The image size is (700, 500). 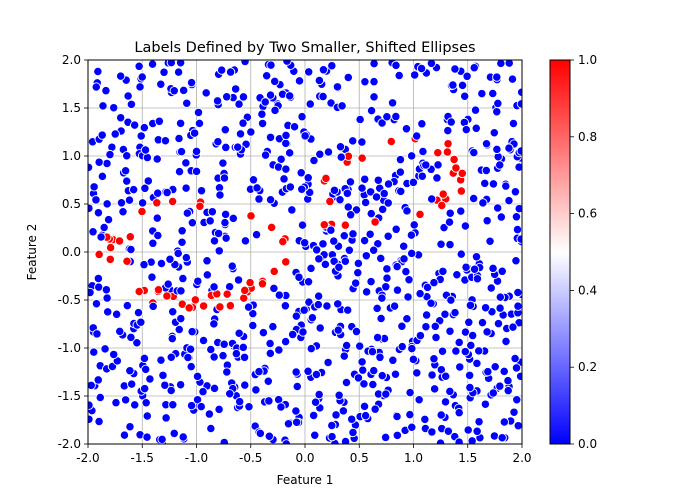 I want to click on colorbar-tick-label: 0.6, so click(x=587, y=214).